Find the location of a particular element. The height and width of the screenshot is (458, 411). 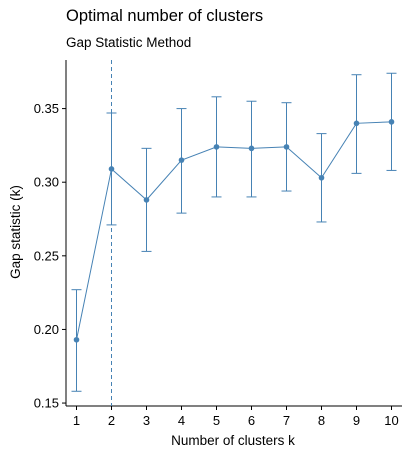

y-tick-label: 0.15 is located at coordinates (46, 403).